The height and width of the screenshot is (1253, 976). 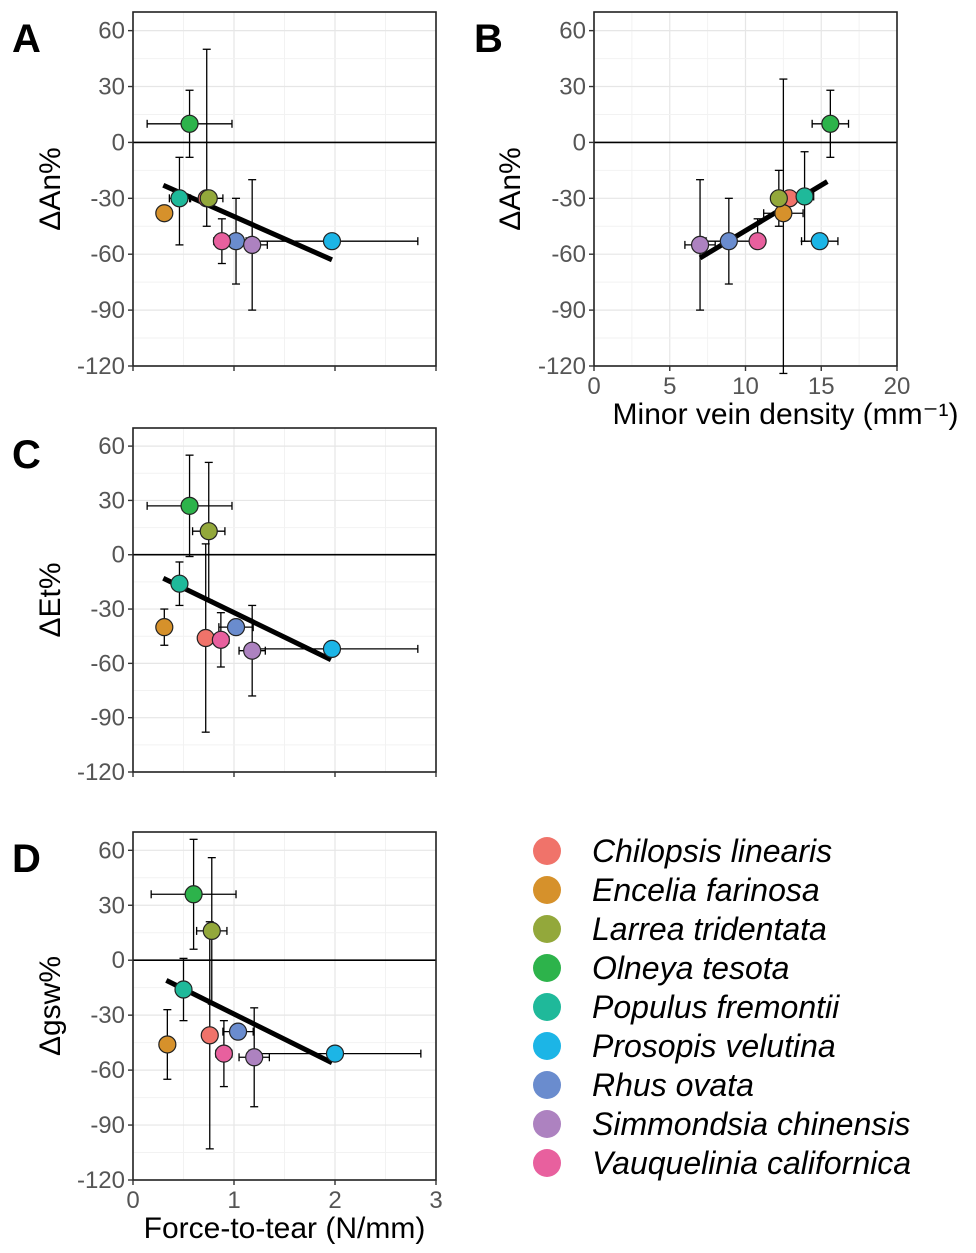 I want to click on x-tick-label: 10, so click(x=745, y=386).